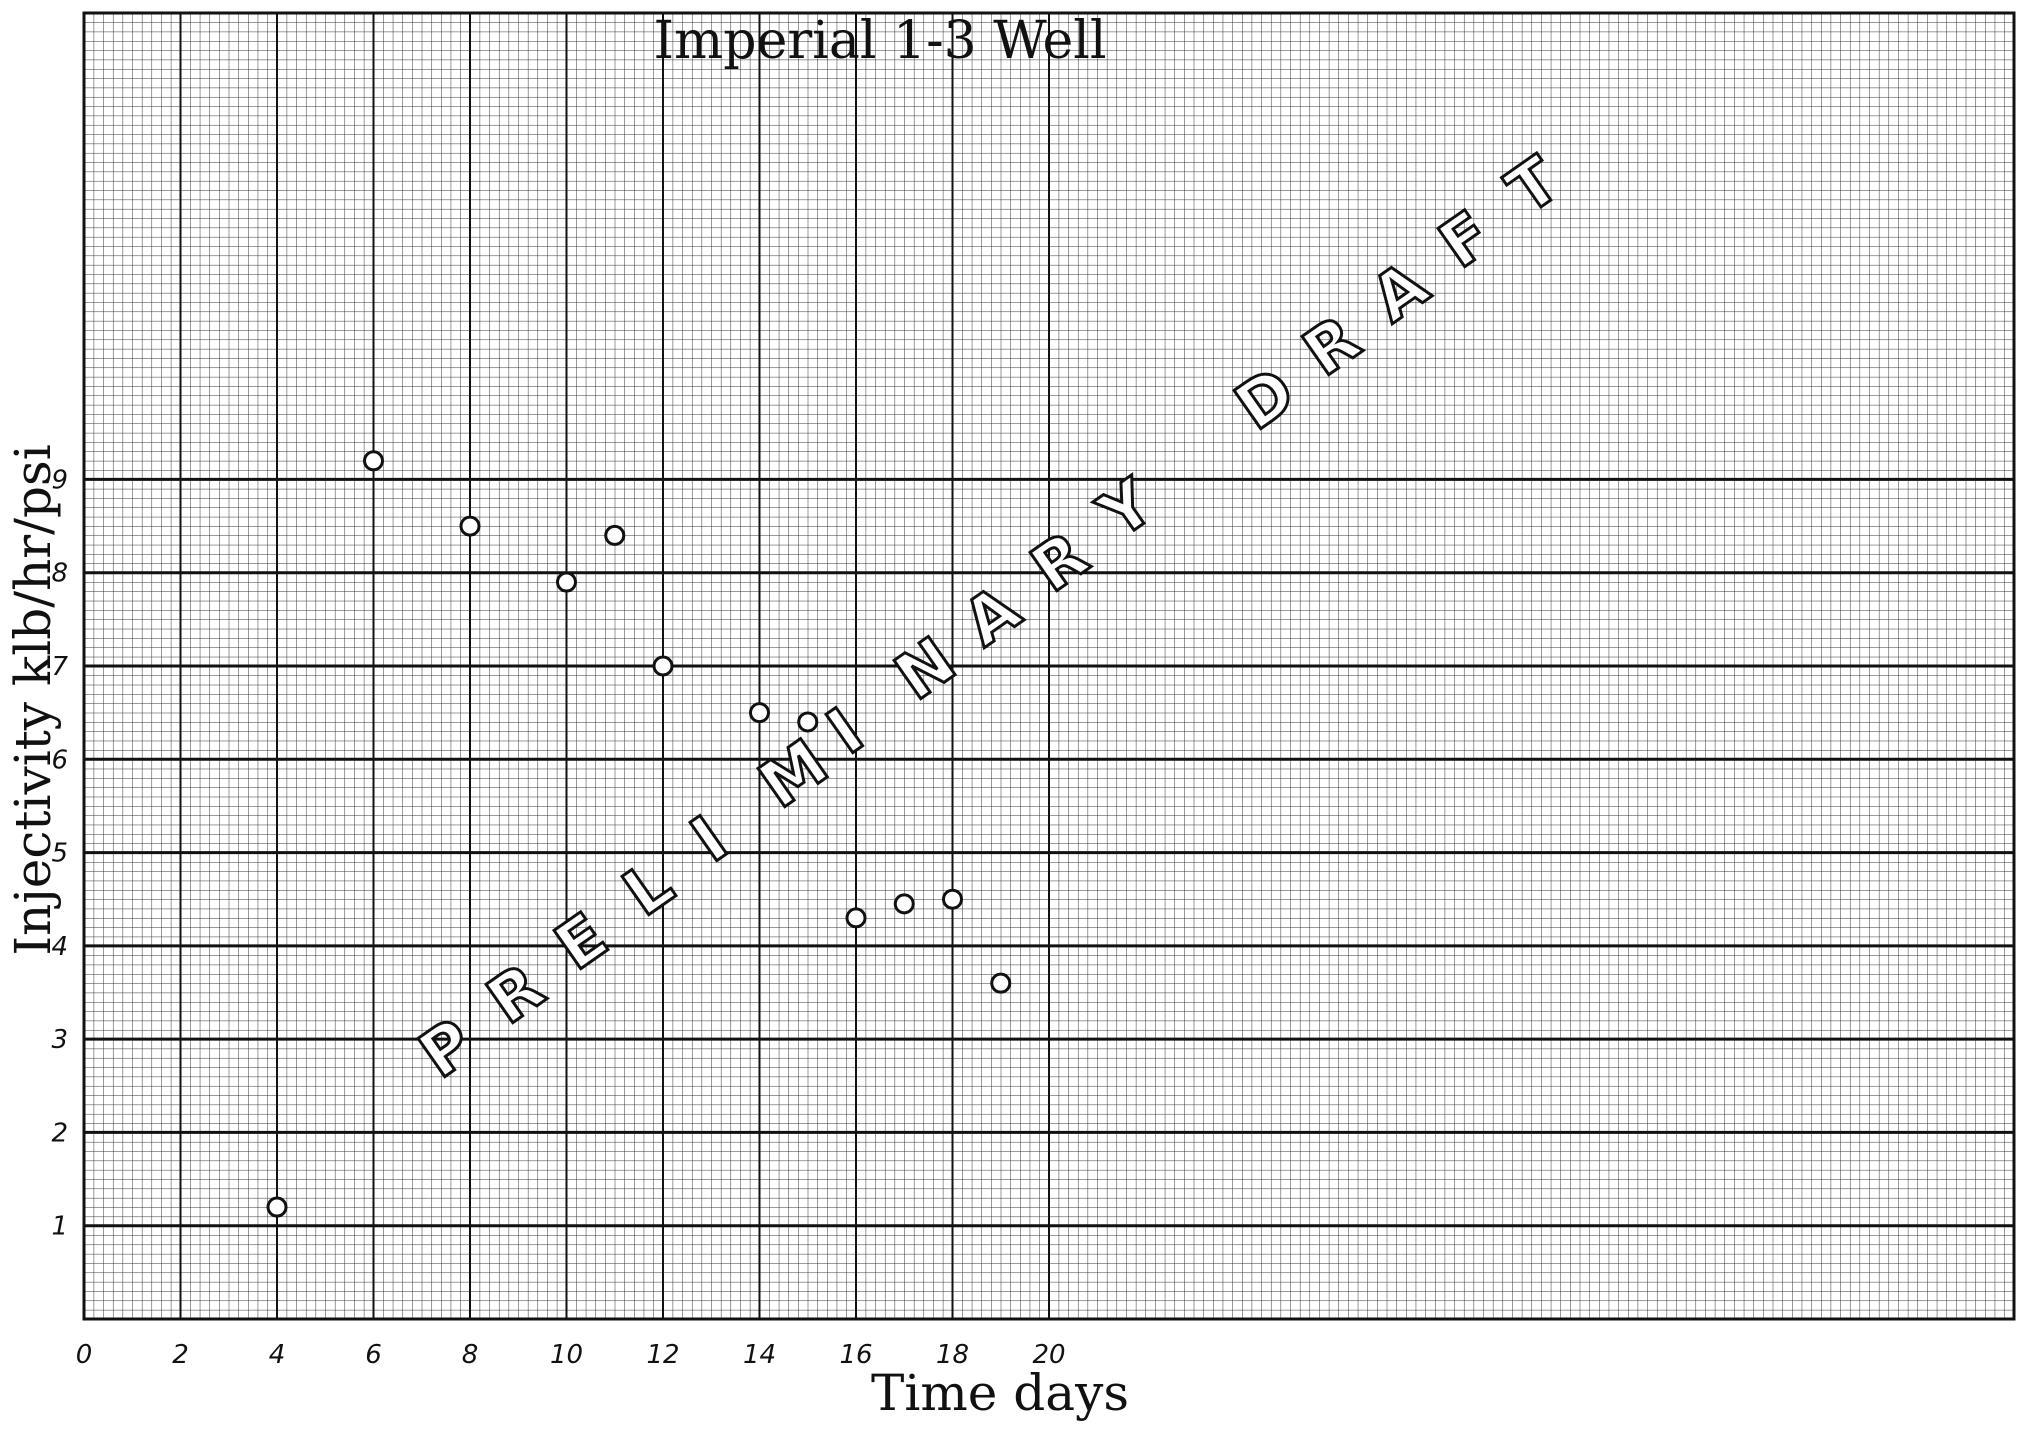 The height and width of the screenshot is (1437, 2024). Describe the element at coordinates (373, 1355) in the screenshot. I see `x-tick-label: 6` at that location.